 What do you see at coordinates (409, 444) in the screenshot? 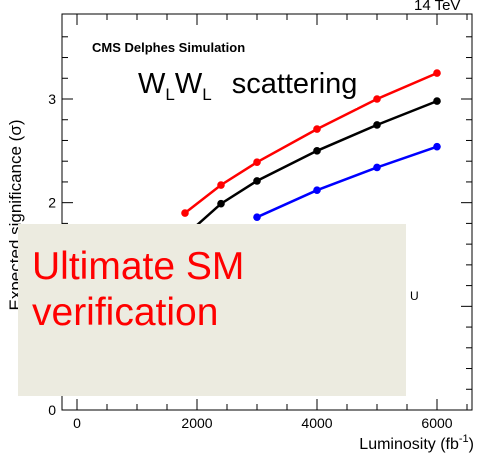
I see `x-axis-label-main: Luminosity (fb` at bounding box center [409, 444].